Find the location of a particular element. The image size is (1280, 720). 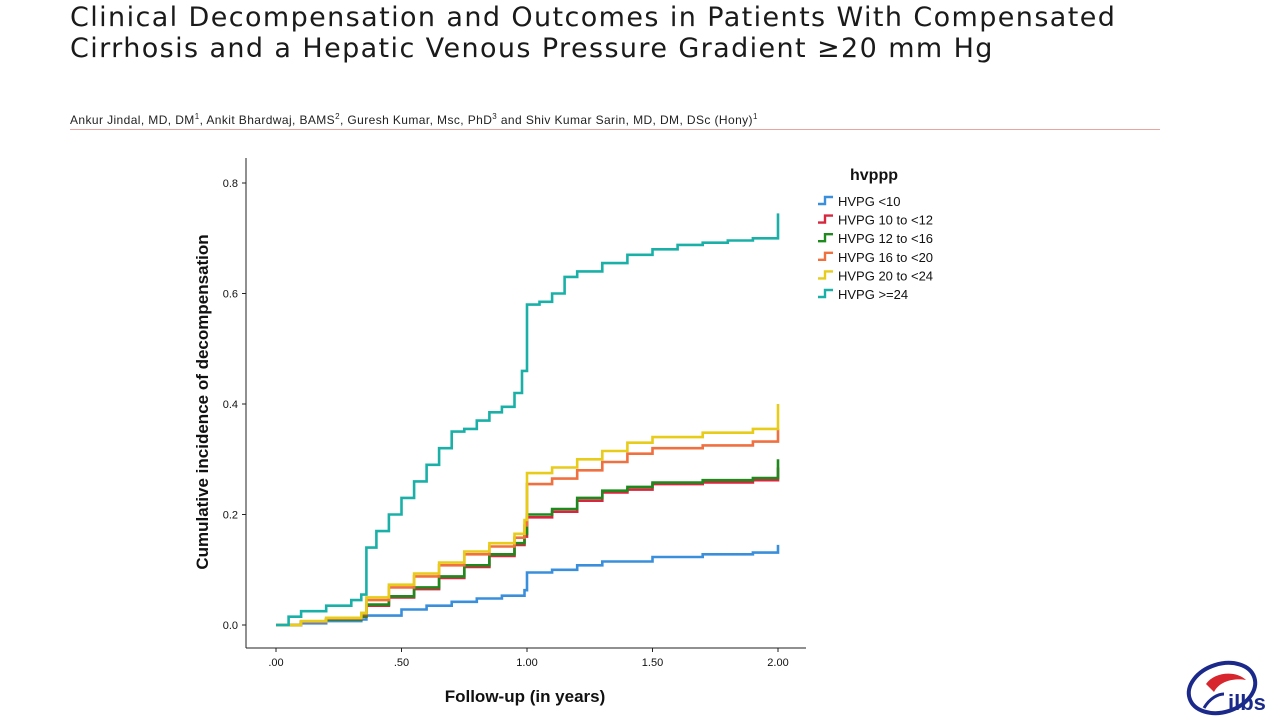

ilbs-logo-text: ilbs is located at coordinates (1247, 702).